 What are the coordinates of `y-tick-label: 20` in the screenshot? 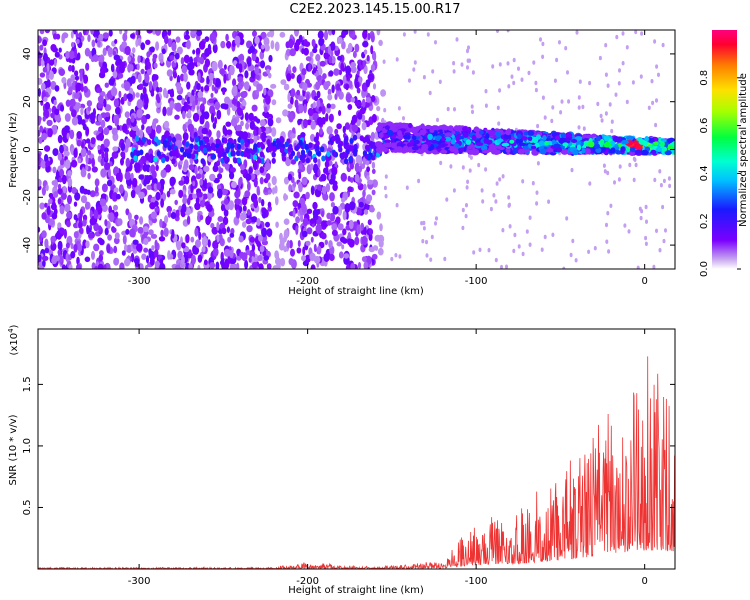 It's located at (27, 101).